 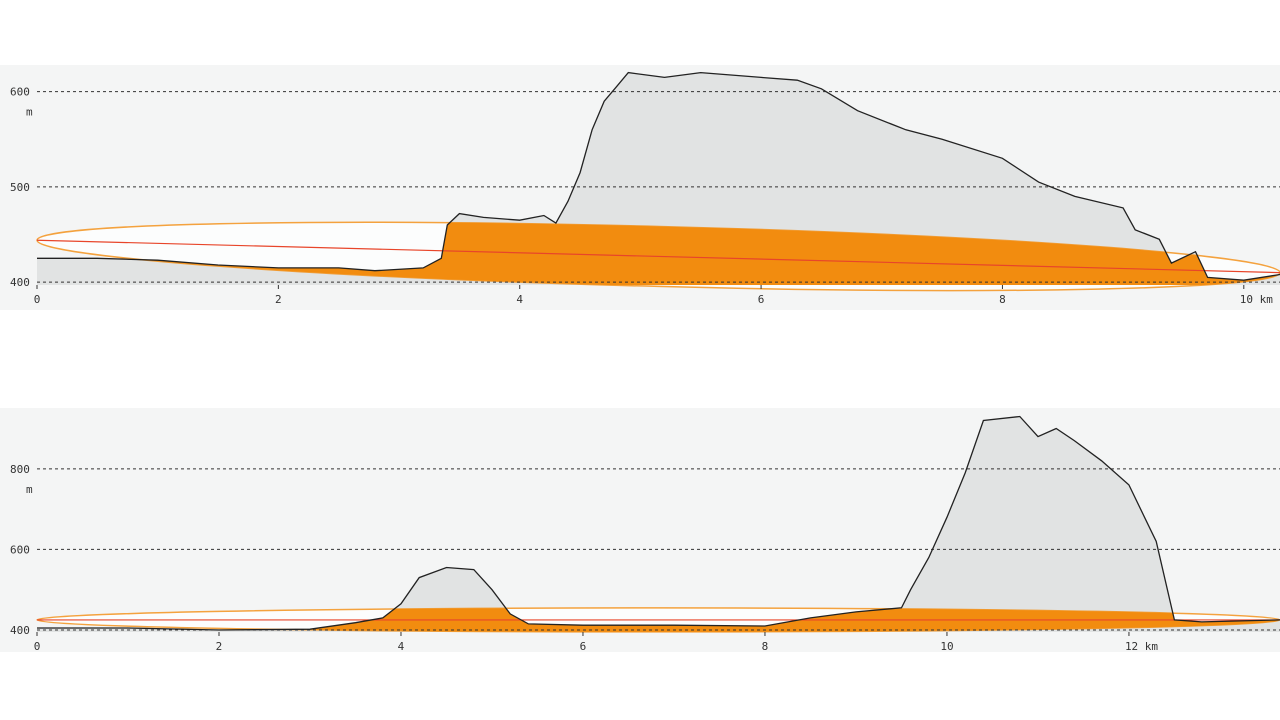 What do you see at coordinates (1256, 299) in the screenshot?
I see `x-tick-label: 10 km` at bounding box center [1256, 299].